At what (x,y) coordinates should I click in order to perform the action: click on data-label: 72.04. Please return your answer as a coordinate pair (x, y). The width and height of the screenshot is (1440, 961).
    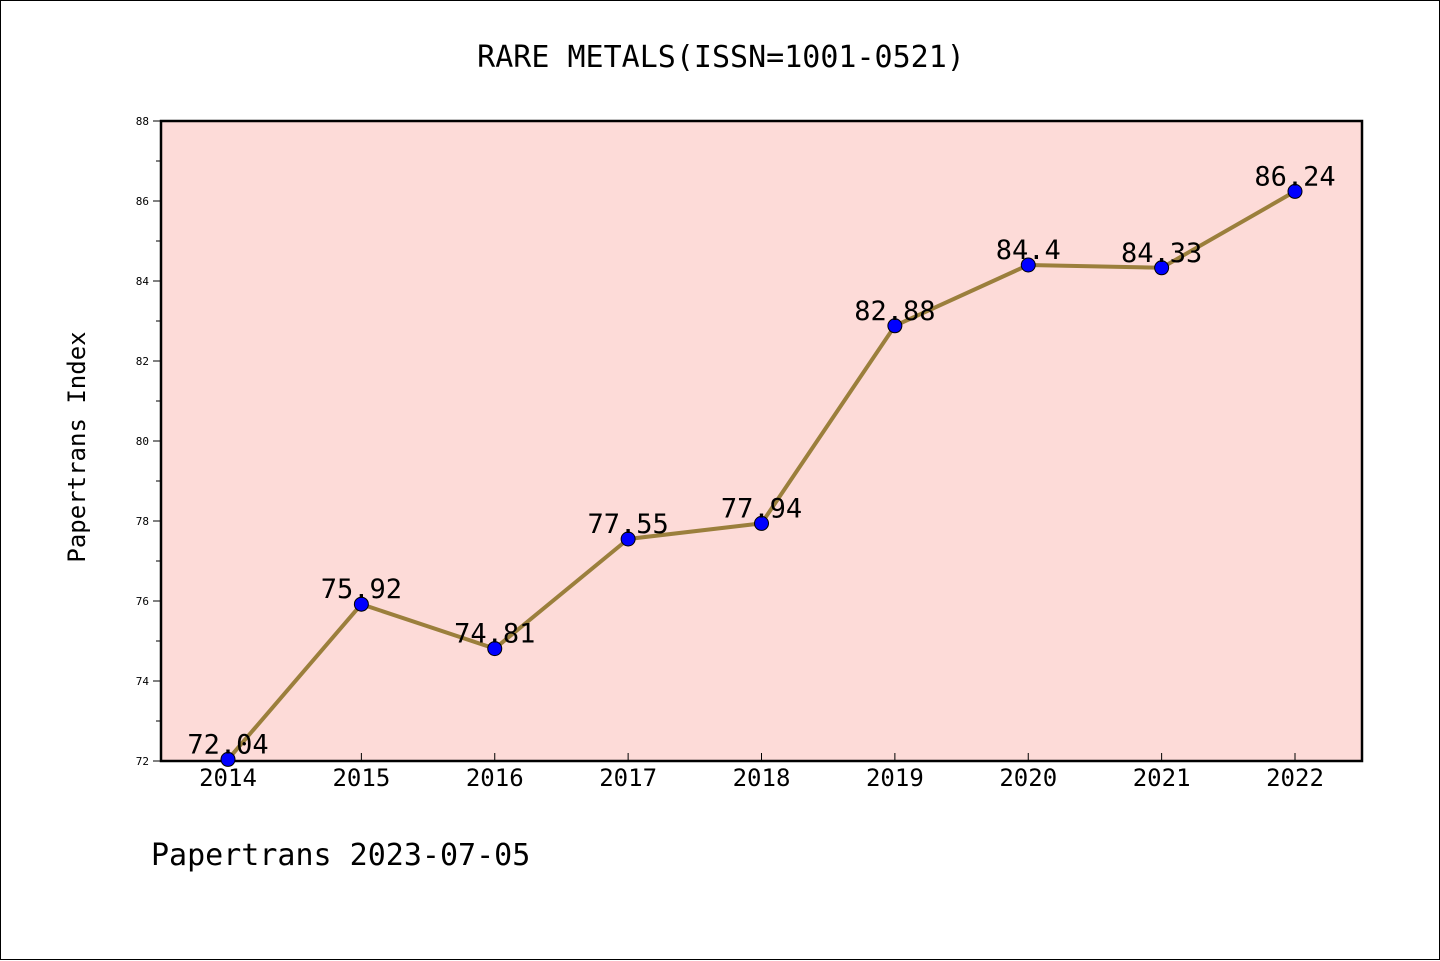
    Looking at the image, I should click on (227, 744).